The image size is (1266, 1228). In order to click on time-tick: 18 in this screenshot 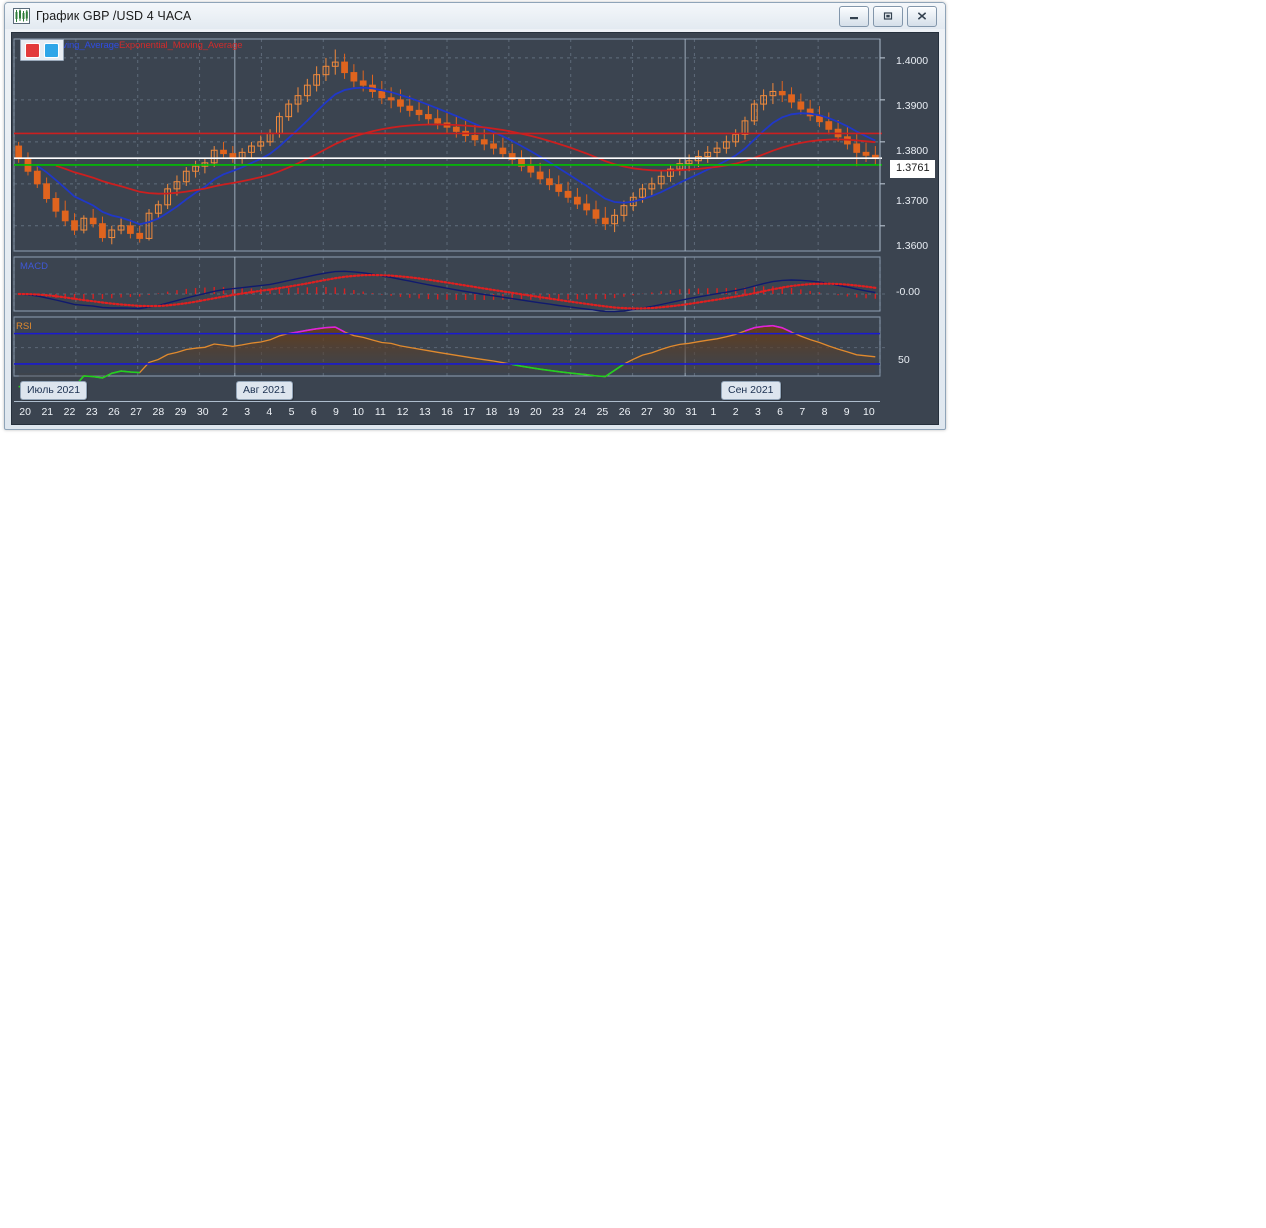, I will do `click(491, 412)`.